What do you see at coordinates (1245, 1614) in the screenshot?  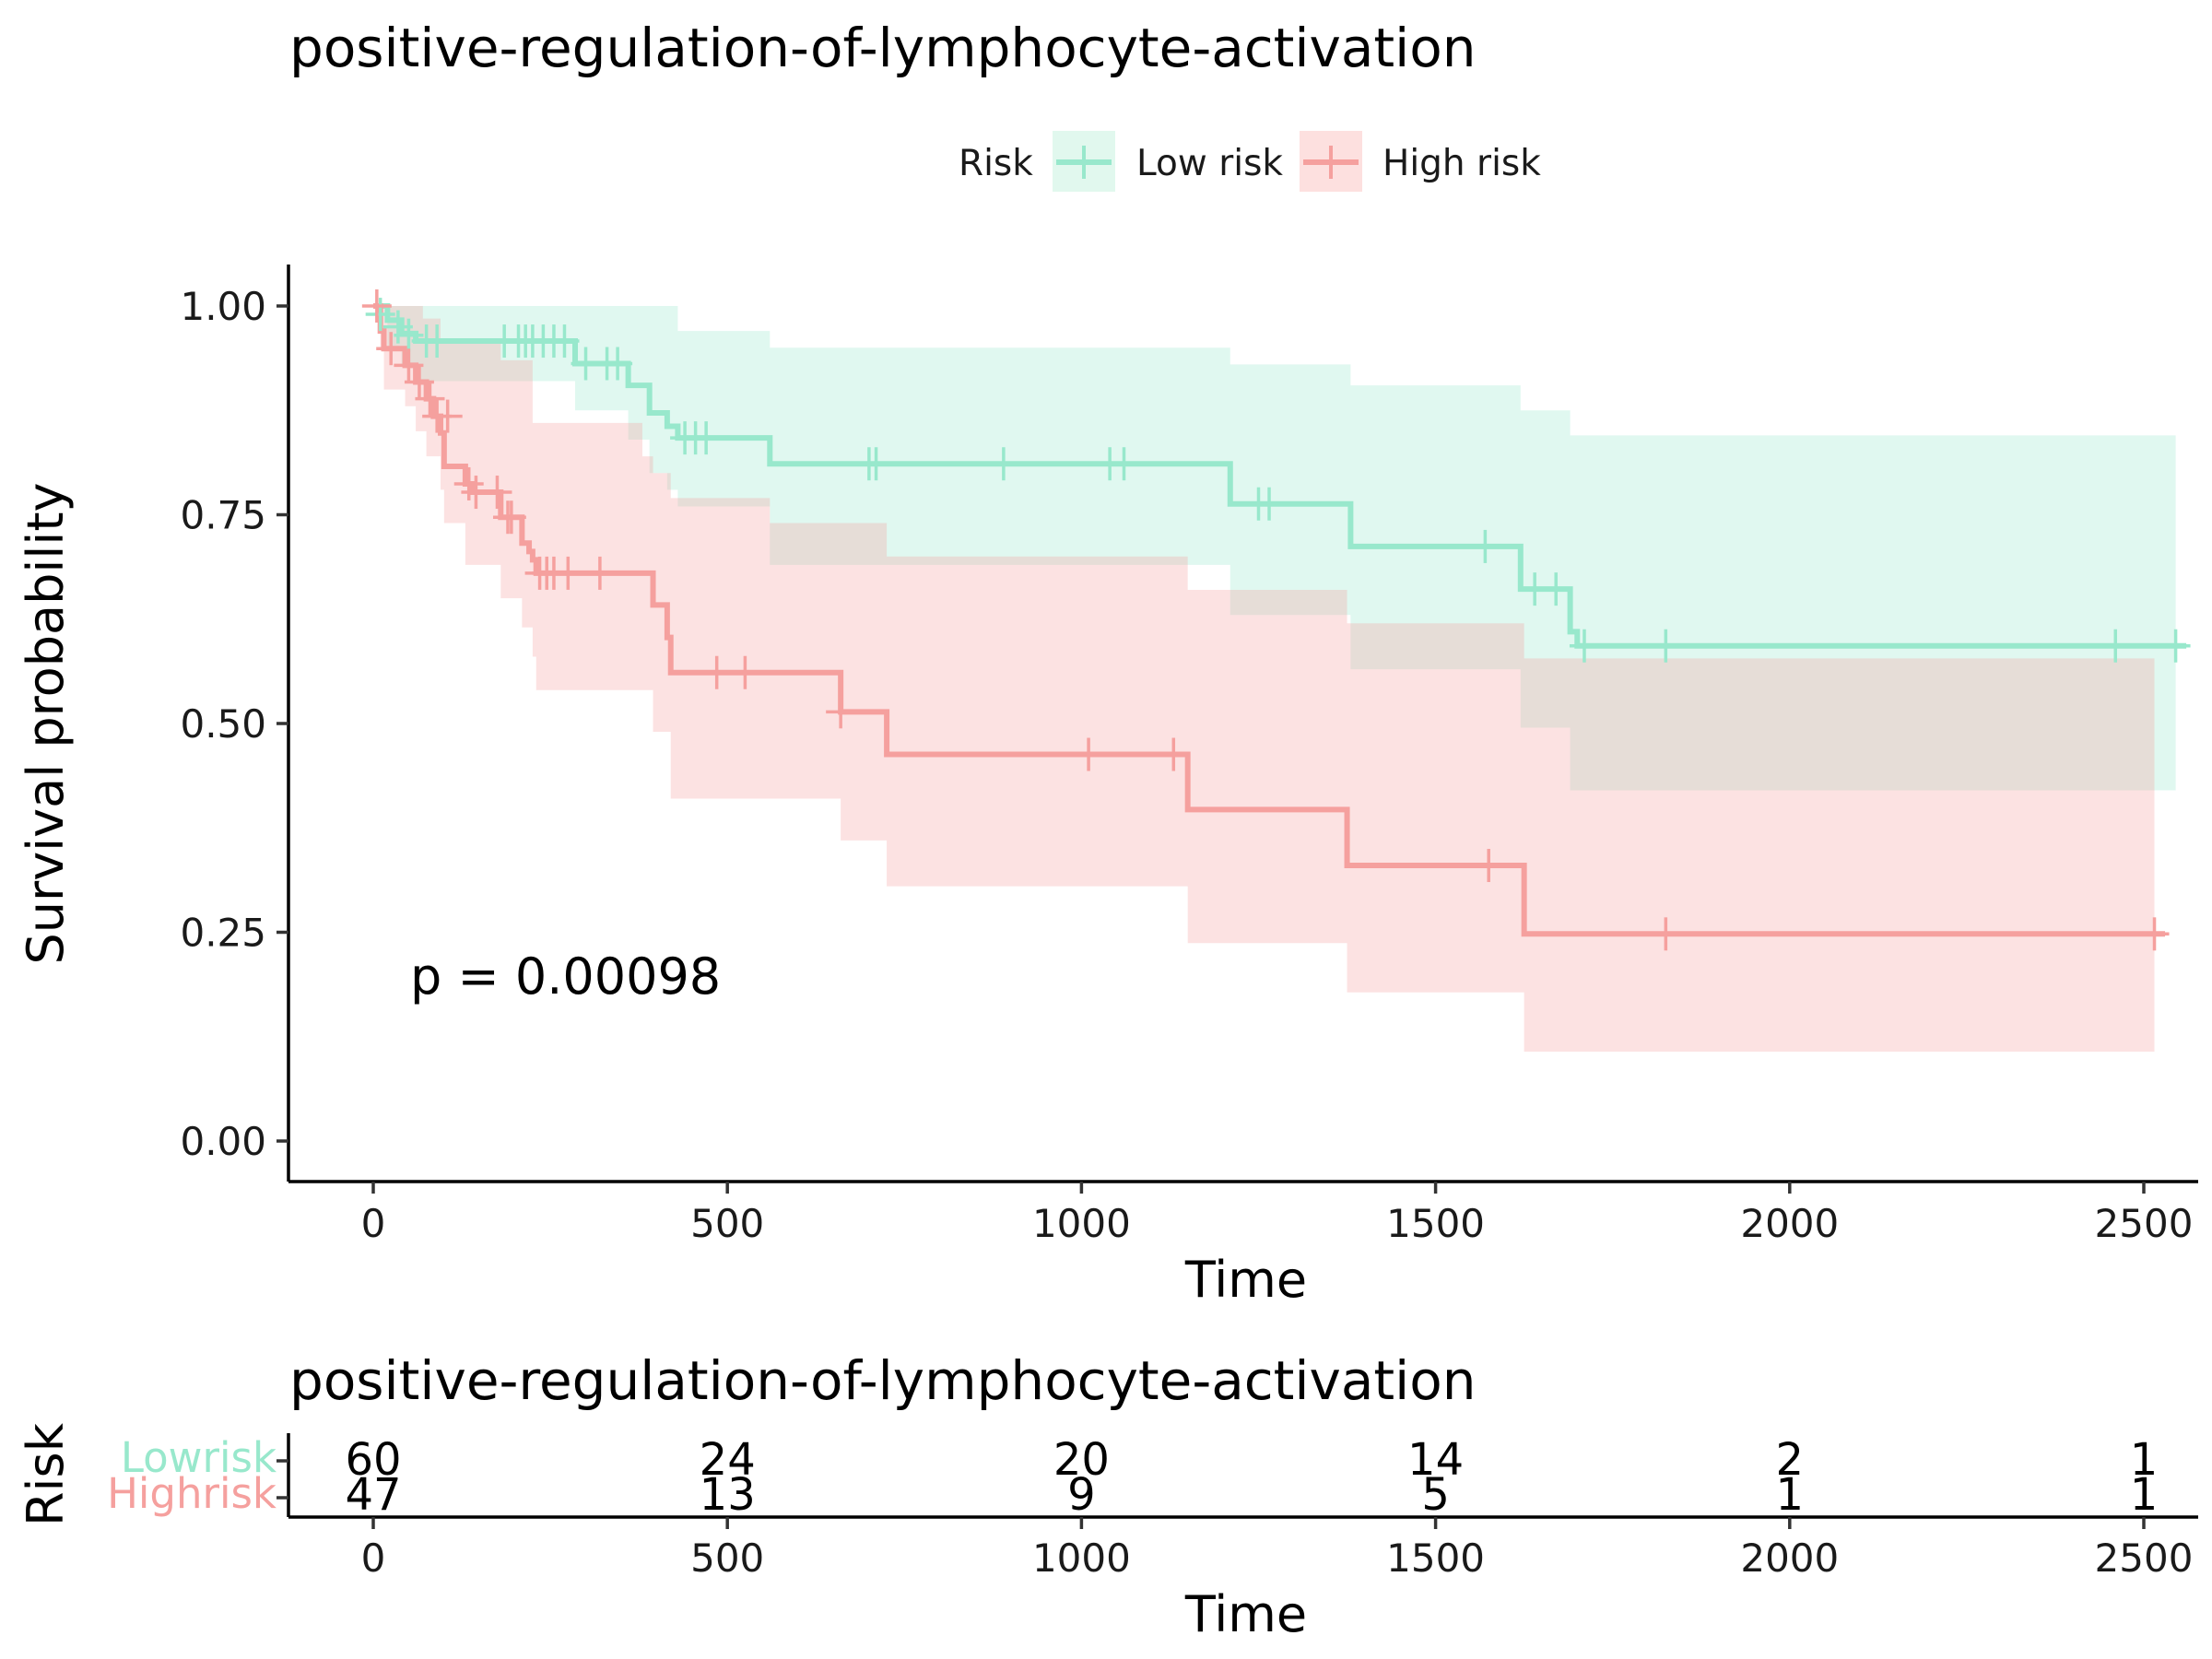 I see `risk-table-x-label: Time` at bounding box center [1245, 1614].